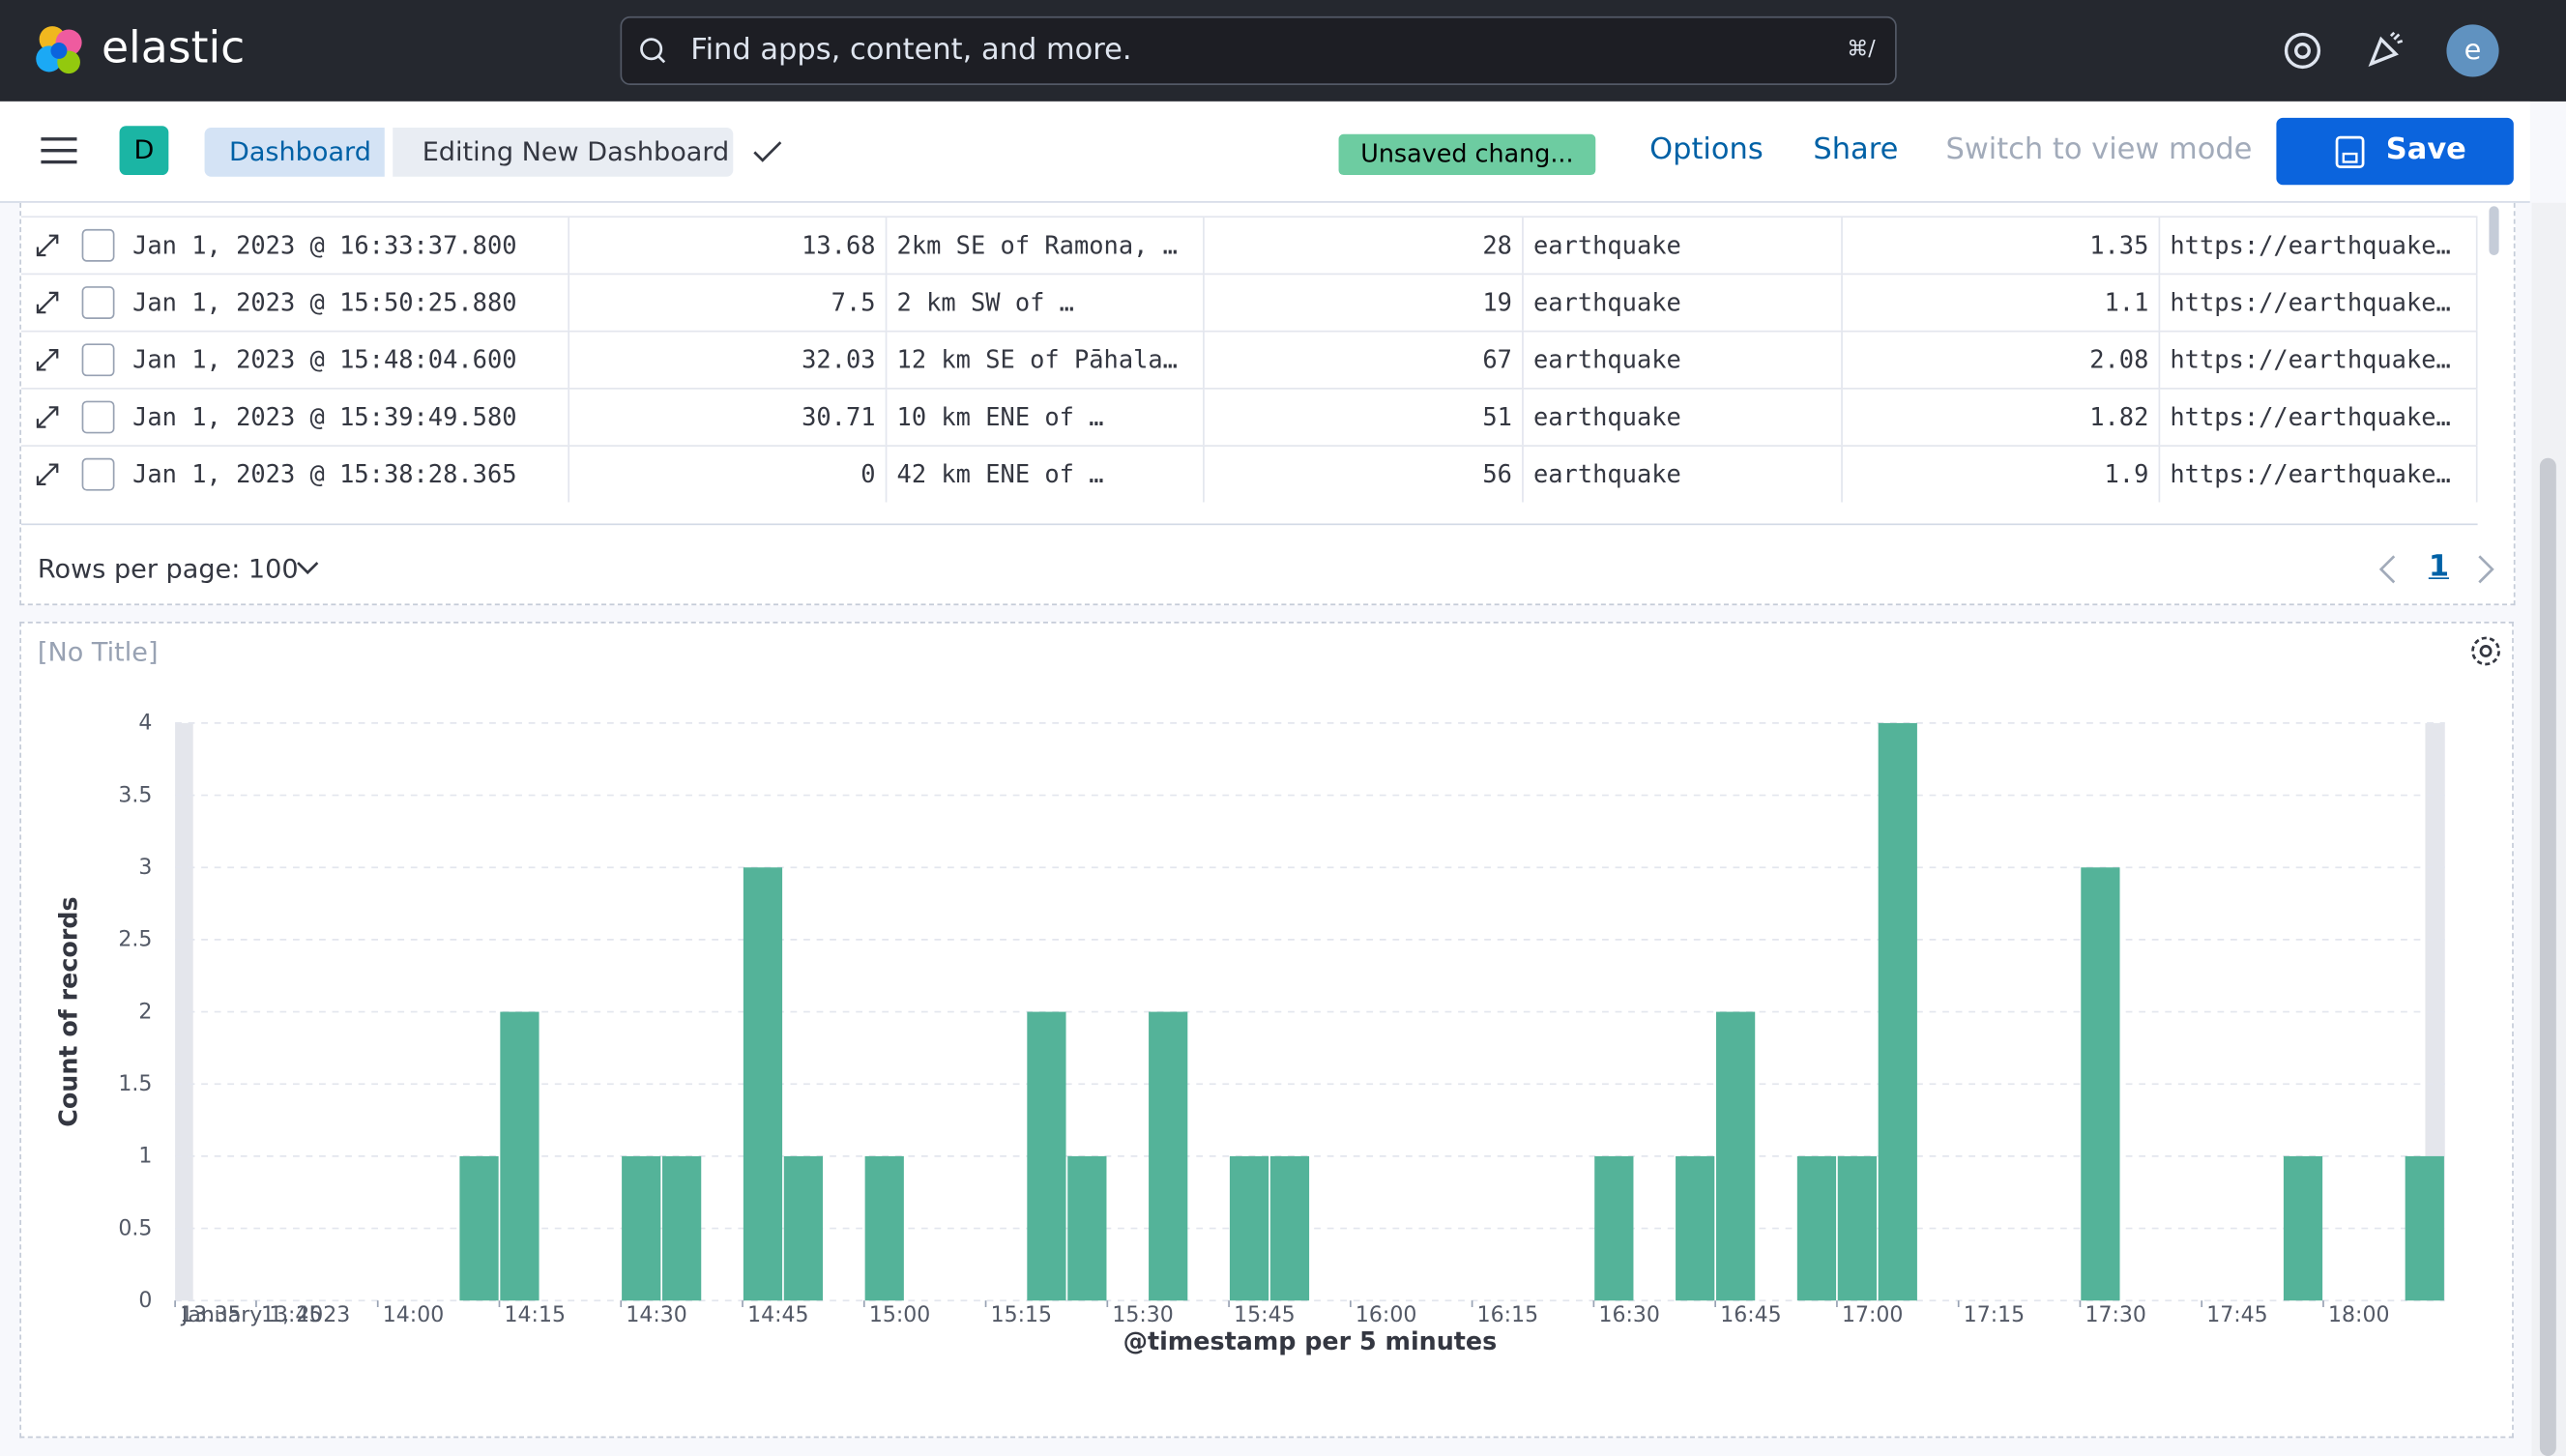  What do you see at coordinates (1142, 1315) in the screenshot?
I see `x-tick-label: 15:30` at bounding box center [1142, 1315].